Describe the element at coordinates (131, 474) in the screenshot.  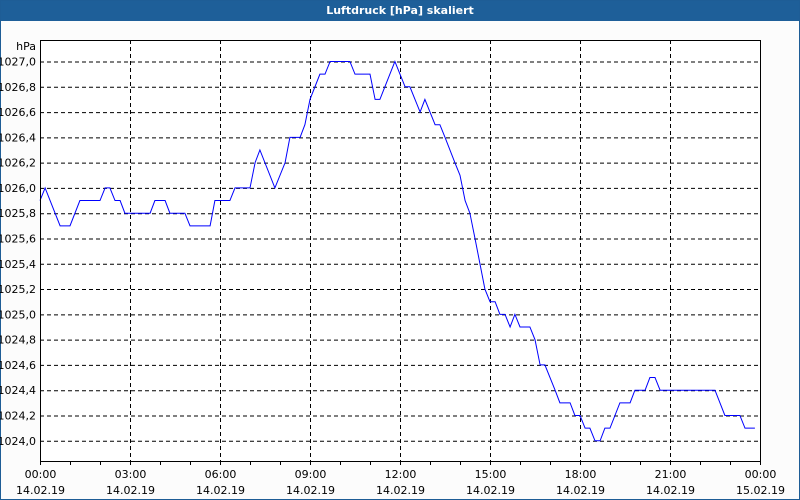
I see `x-tick-time: 03:00` at that location.